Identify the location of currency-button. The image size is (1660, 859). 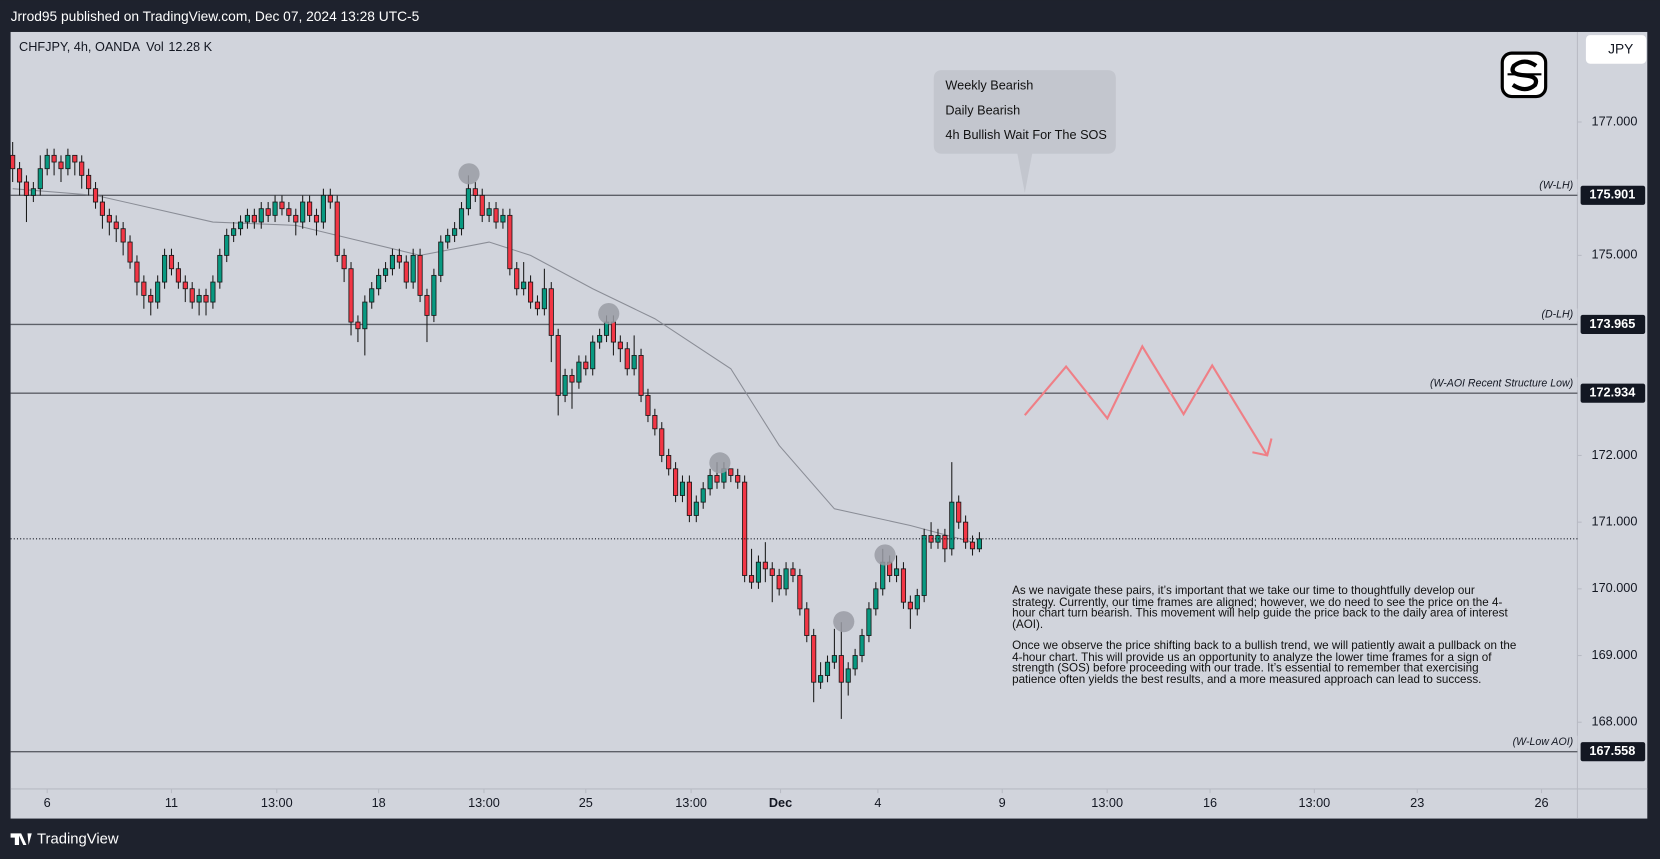
(1616, 49).